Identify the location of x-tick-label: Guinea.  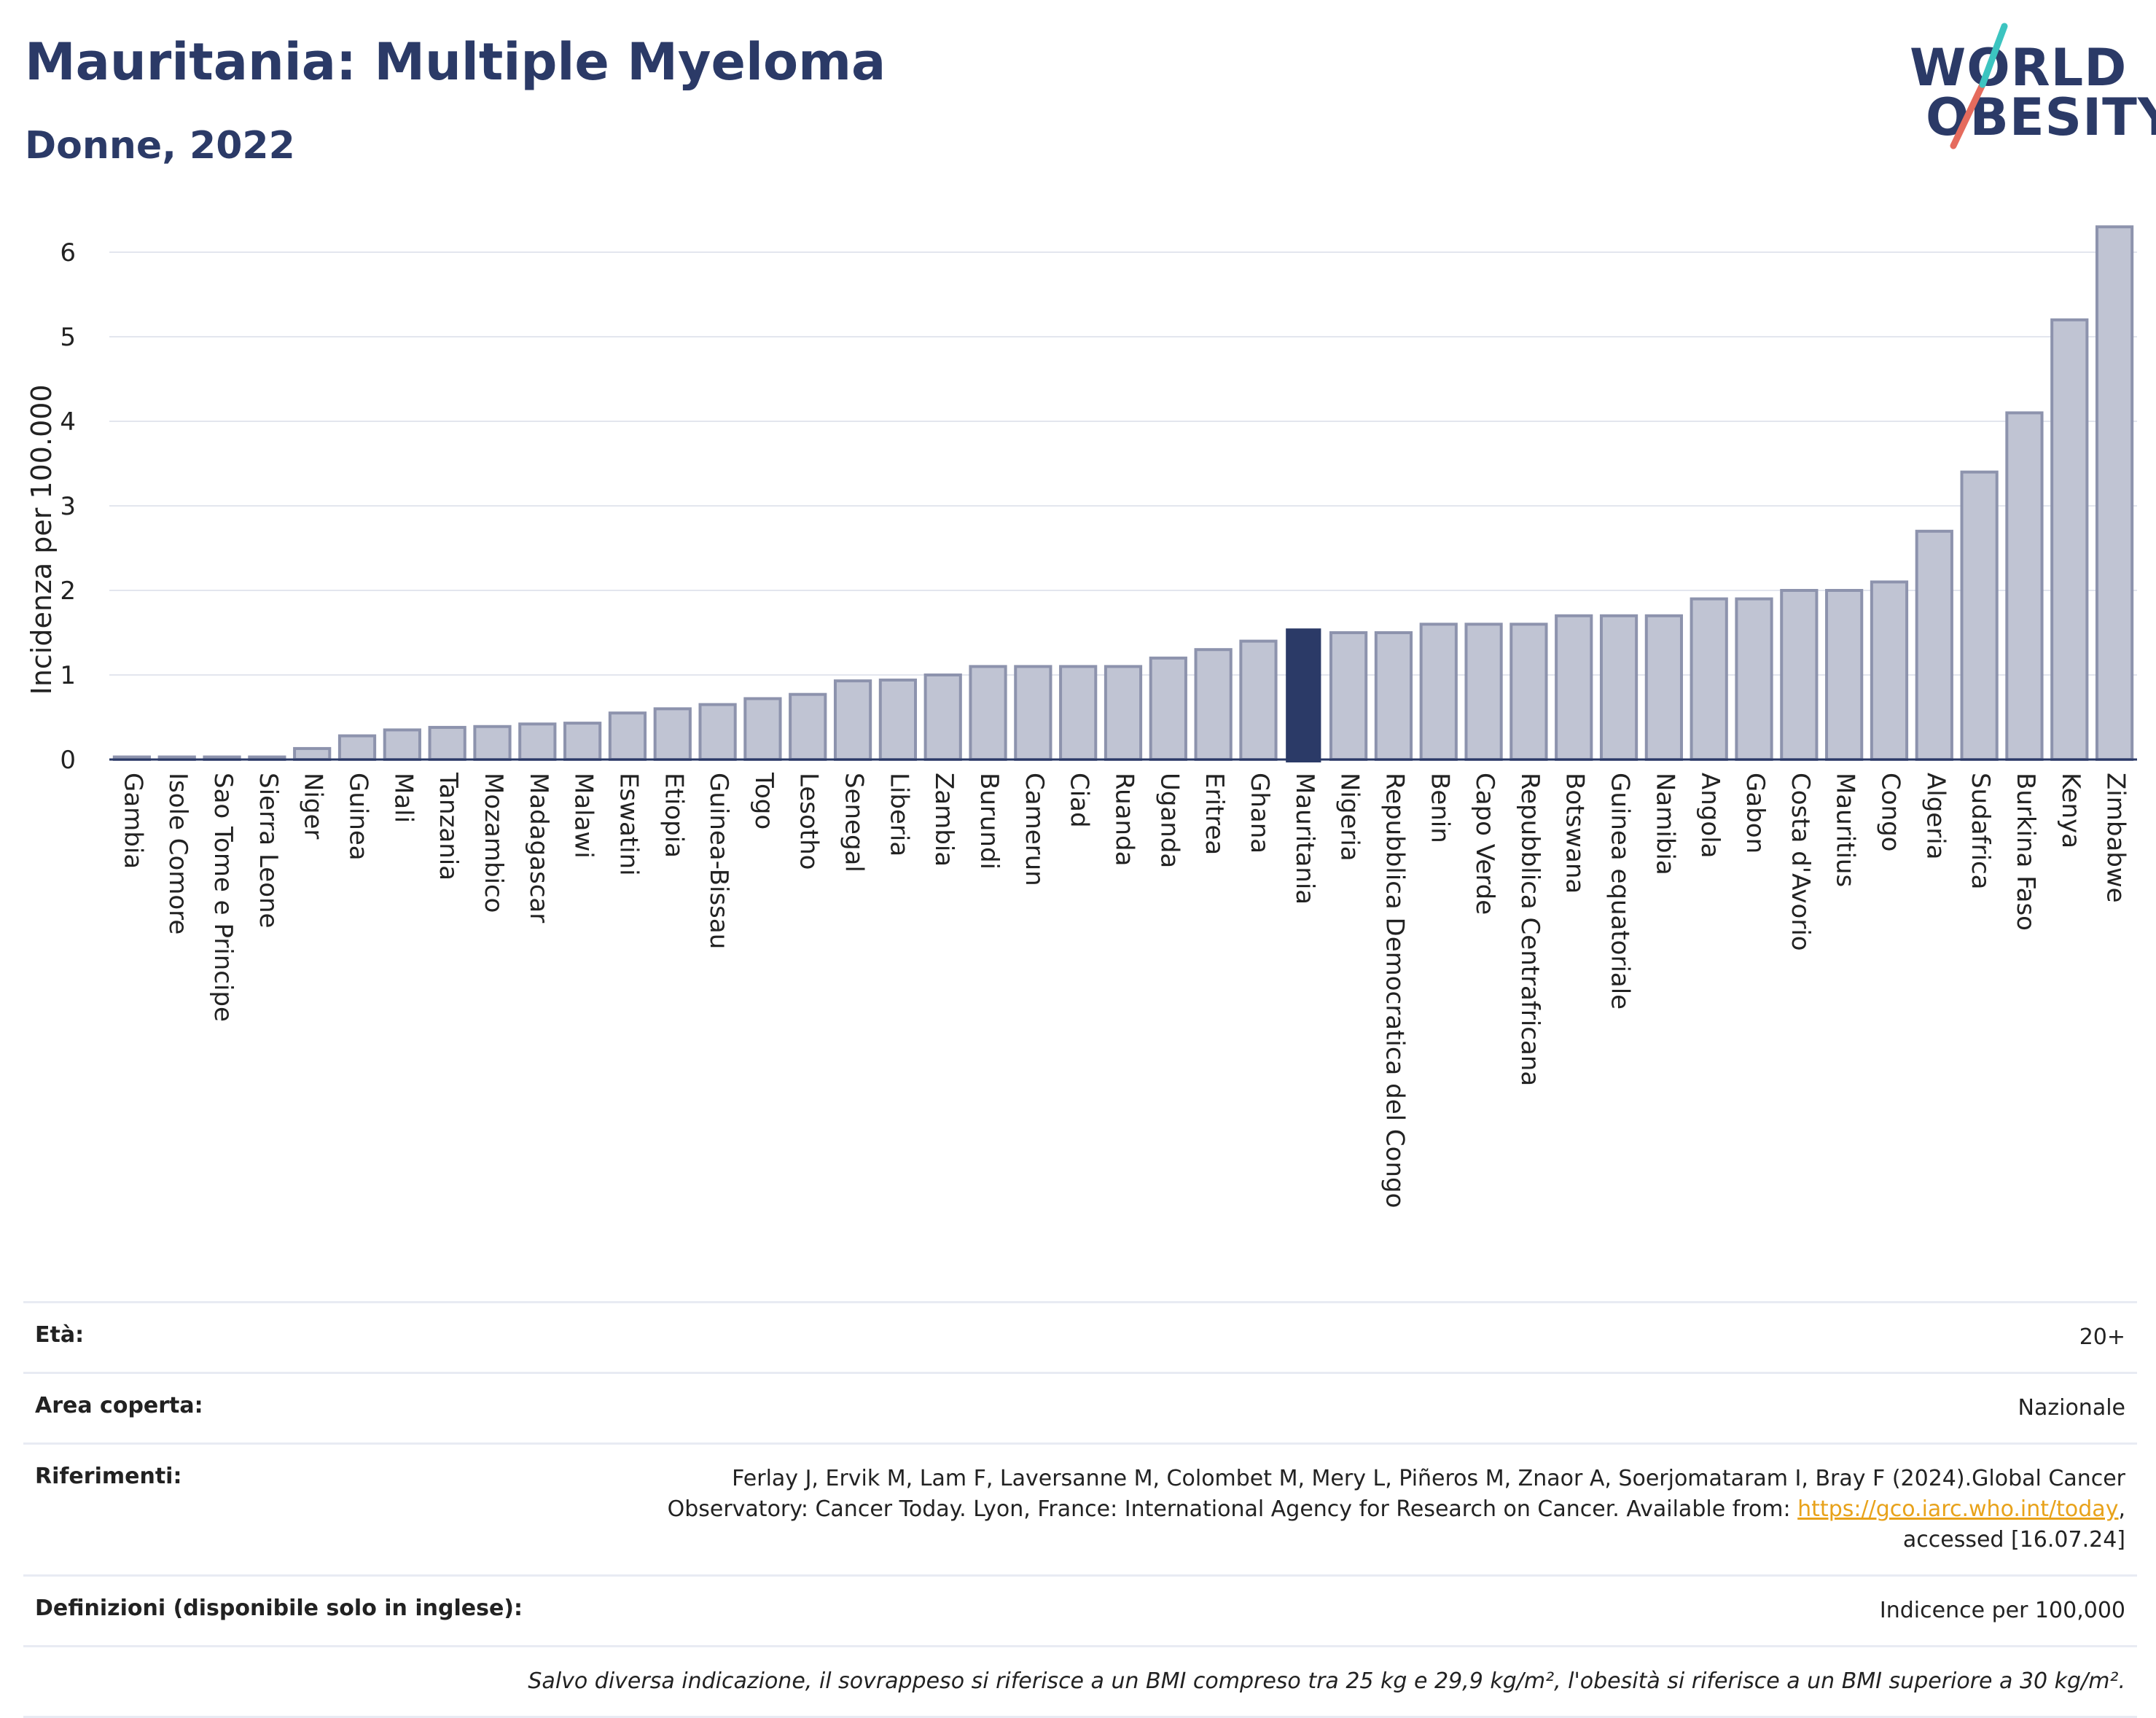
(359, 817).